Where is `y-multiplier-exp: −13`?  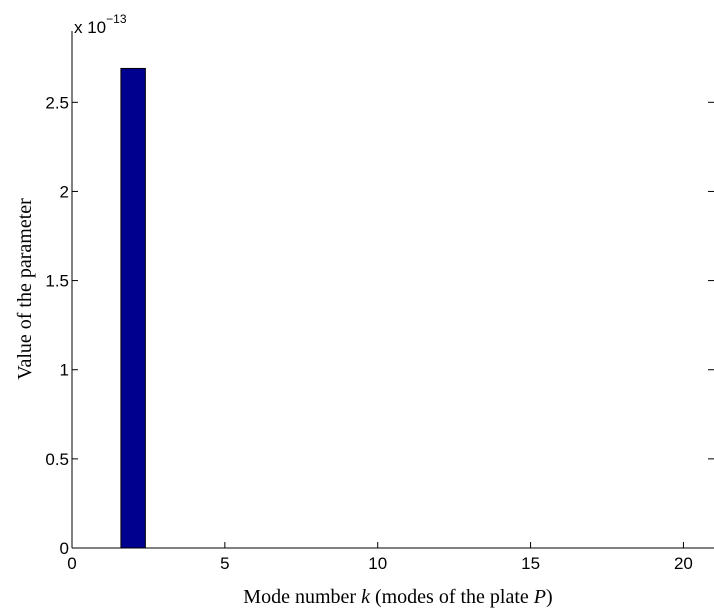
y-multiplier-exp: −13 is located at coordinates (116, 19).